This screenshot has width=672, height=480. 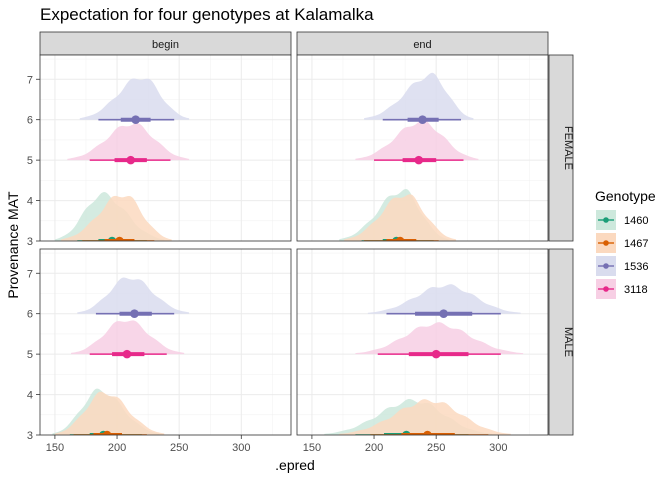 I want to click on row-strip-label: MALE, so click(x=568, y=342).